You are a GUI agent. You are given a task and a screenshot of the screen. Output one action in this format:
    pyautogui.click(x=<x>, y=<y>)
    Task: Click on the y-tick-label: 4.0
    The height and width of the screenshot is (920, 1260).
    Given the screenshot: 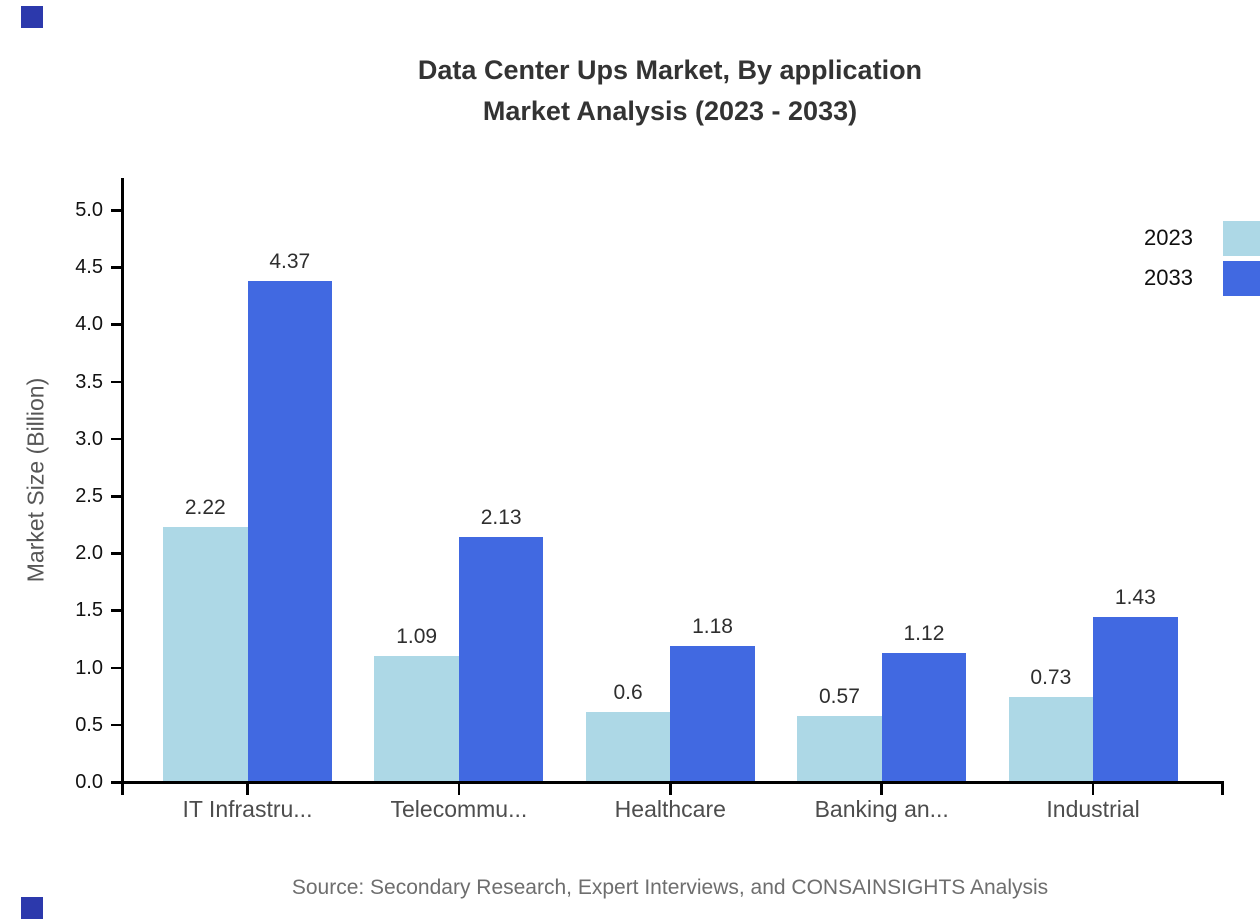 What is the action you would take?
    pyautogui.click(x=89, y=324)
    